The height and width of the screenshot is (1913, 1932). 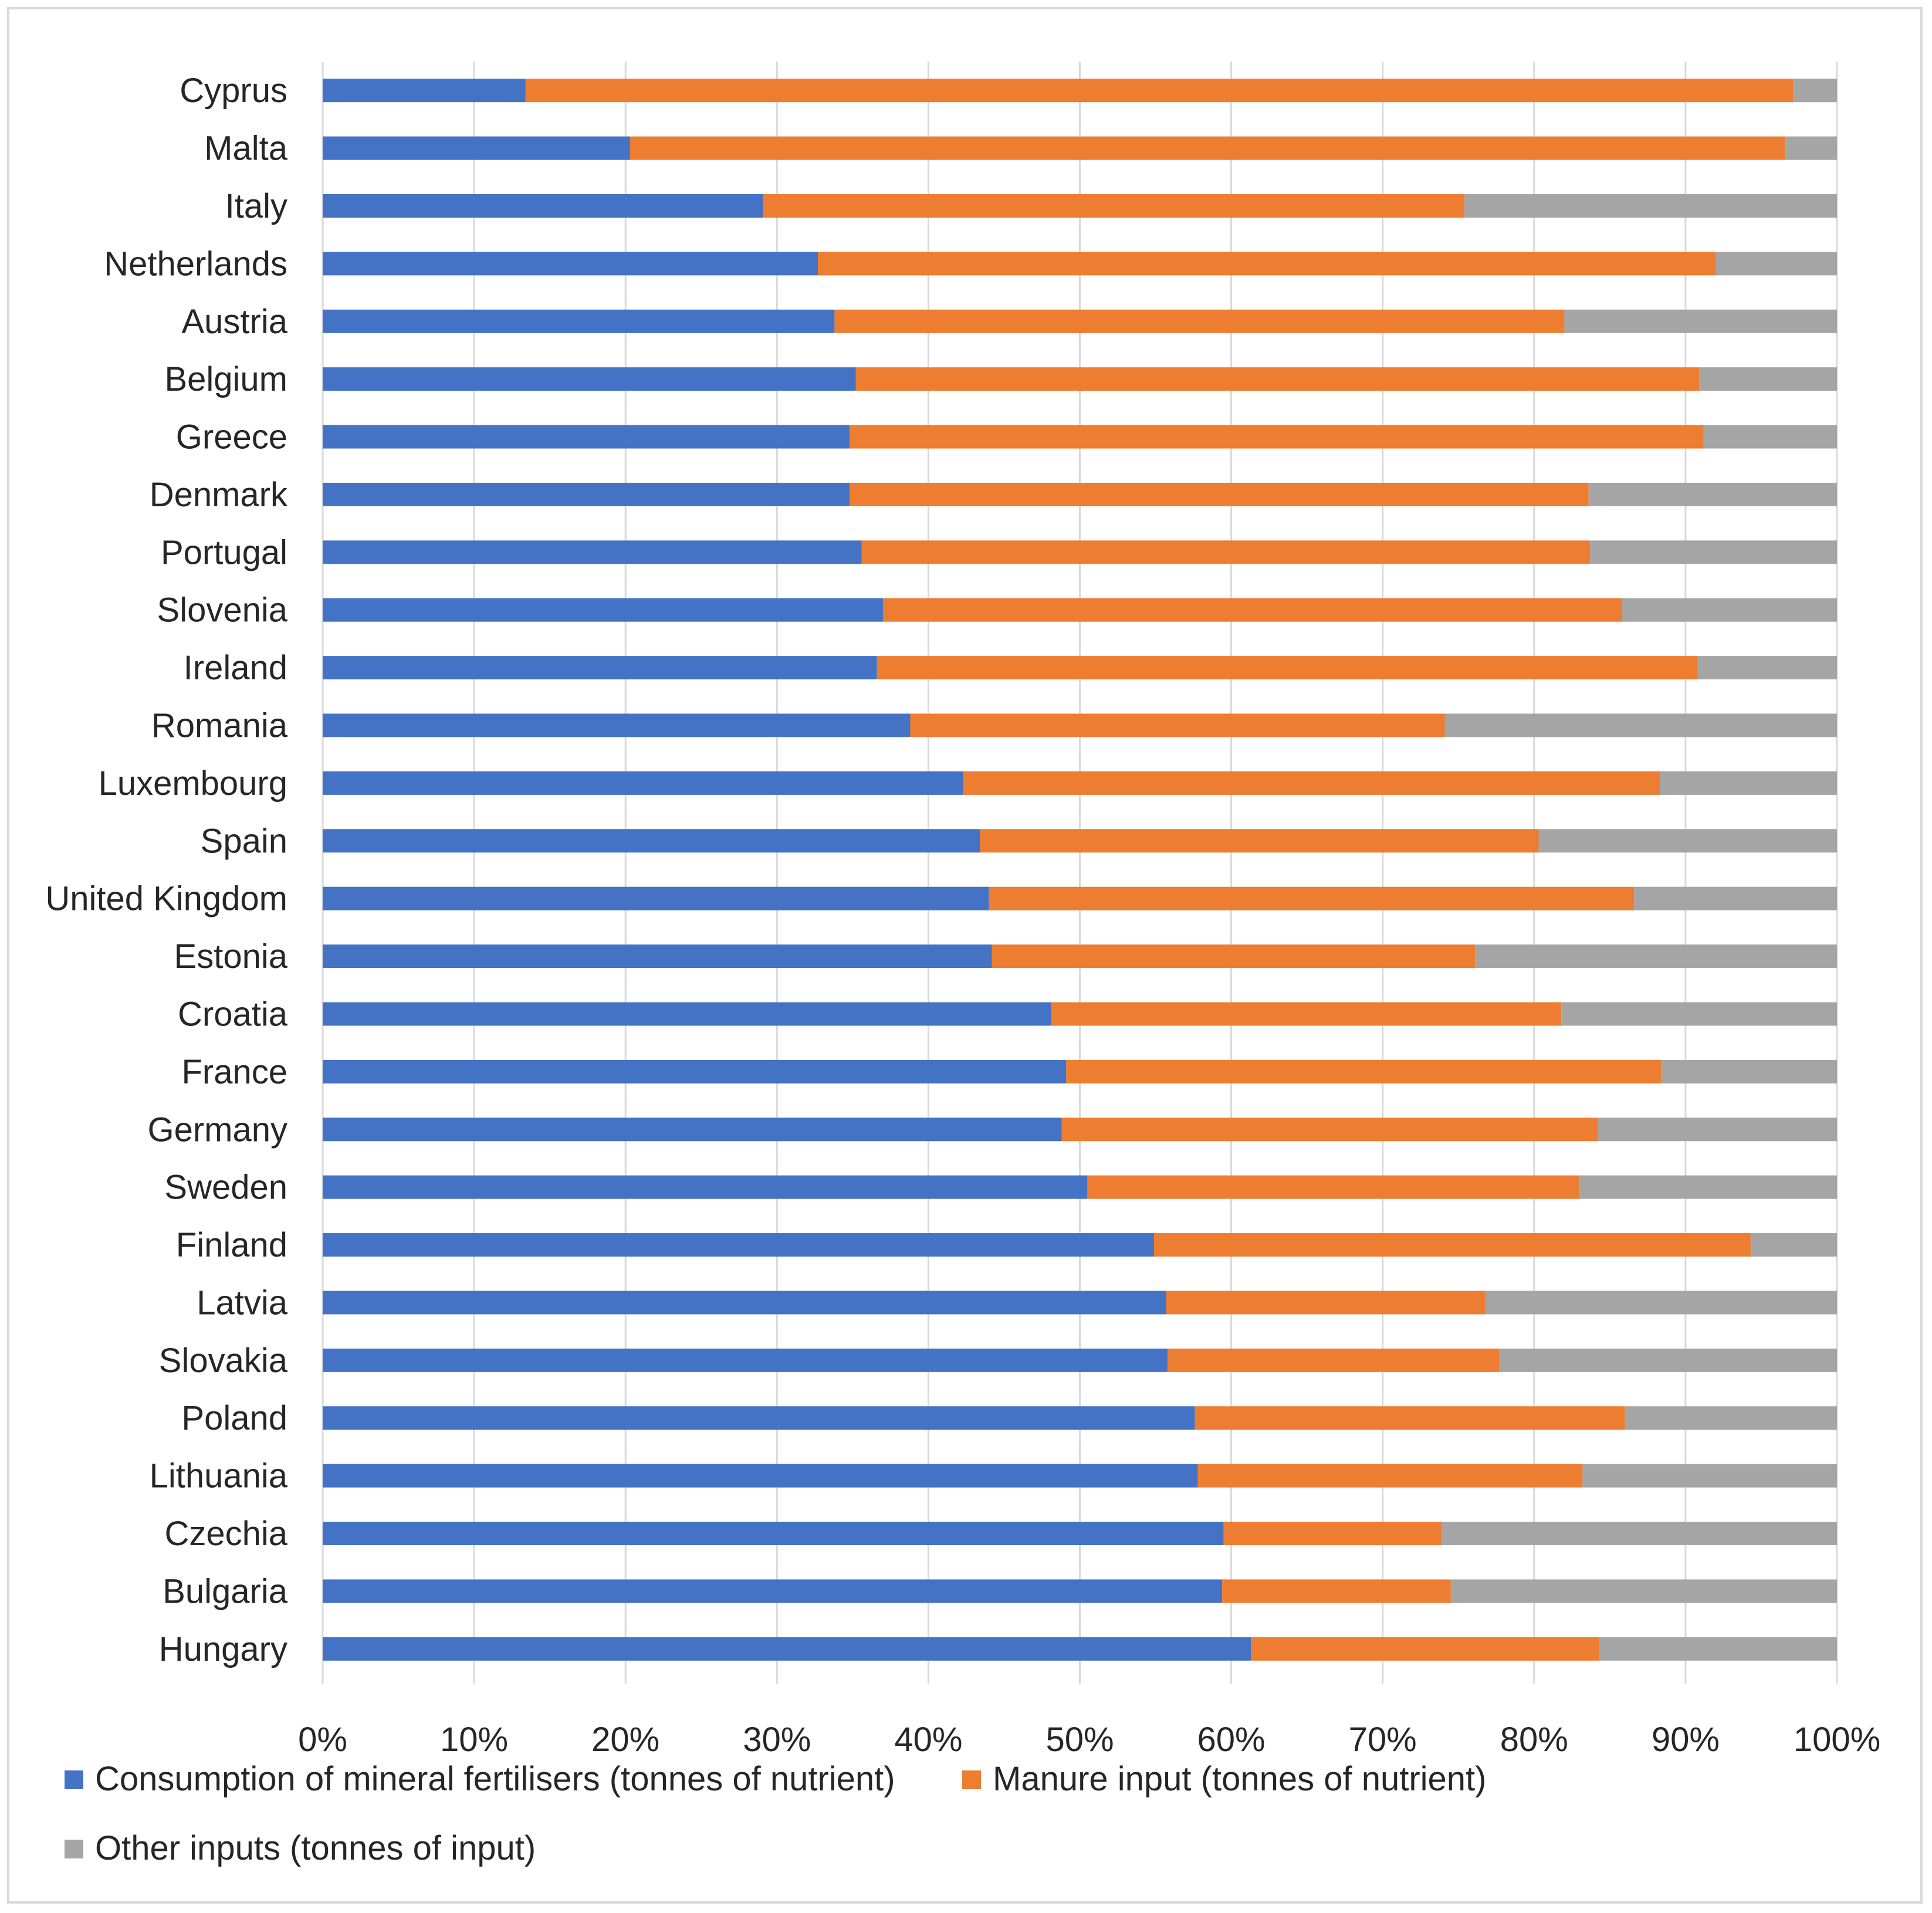 What do you see at coordinates (222, 610) in the screenshot?
I see `category-label: Slovenia` at bounding box center [222, 610].